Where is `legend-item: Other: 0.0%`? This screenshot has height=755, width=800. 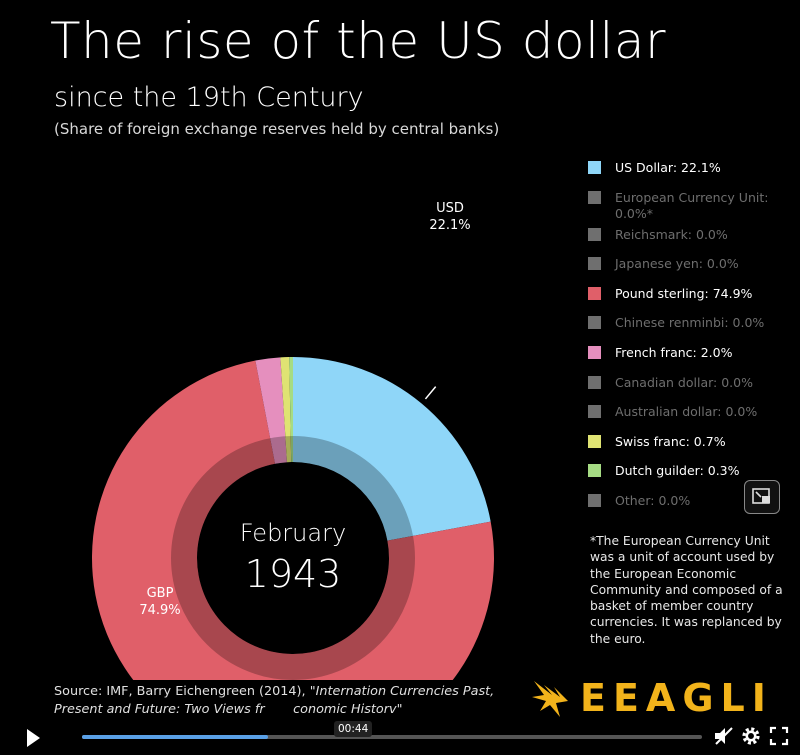 legend-item: Other: 0.0% is located at coordinates (690, 508).